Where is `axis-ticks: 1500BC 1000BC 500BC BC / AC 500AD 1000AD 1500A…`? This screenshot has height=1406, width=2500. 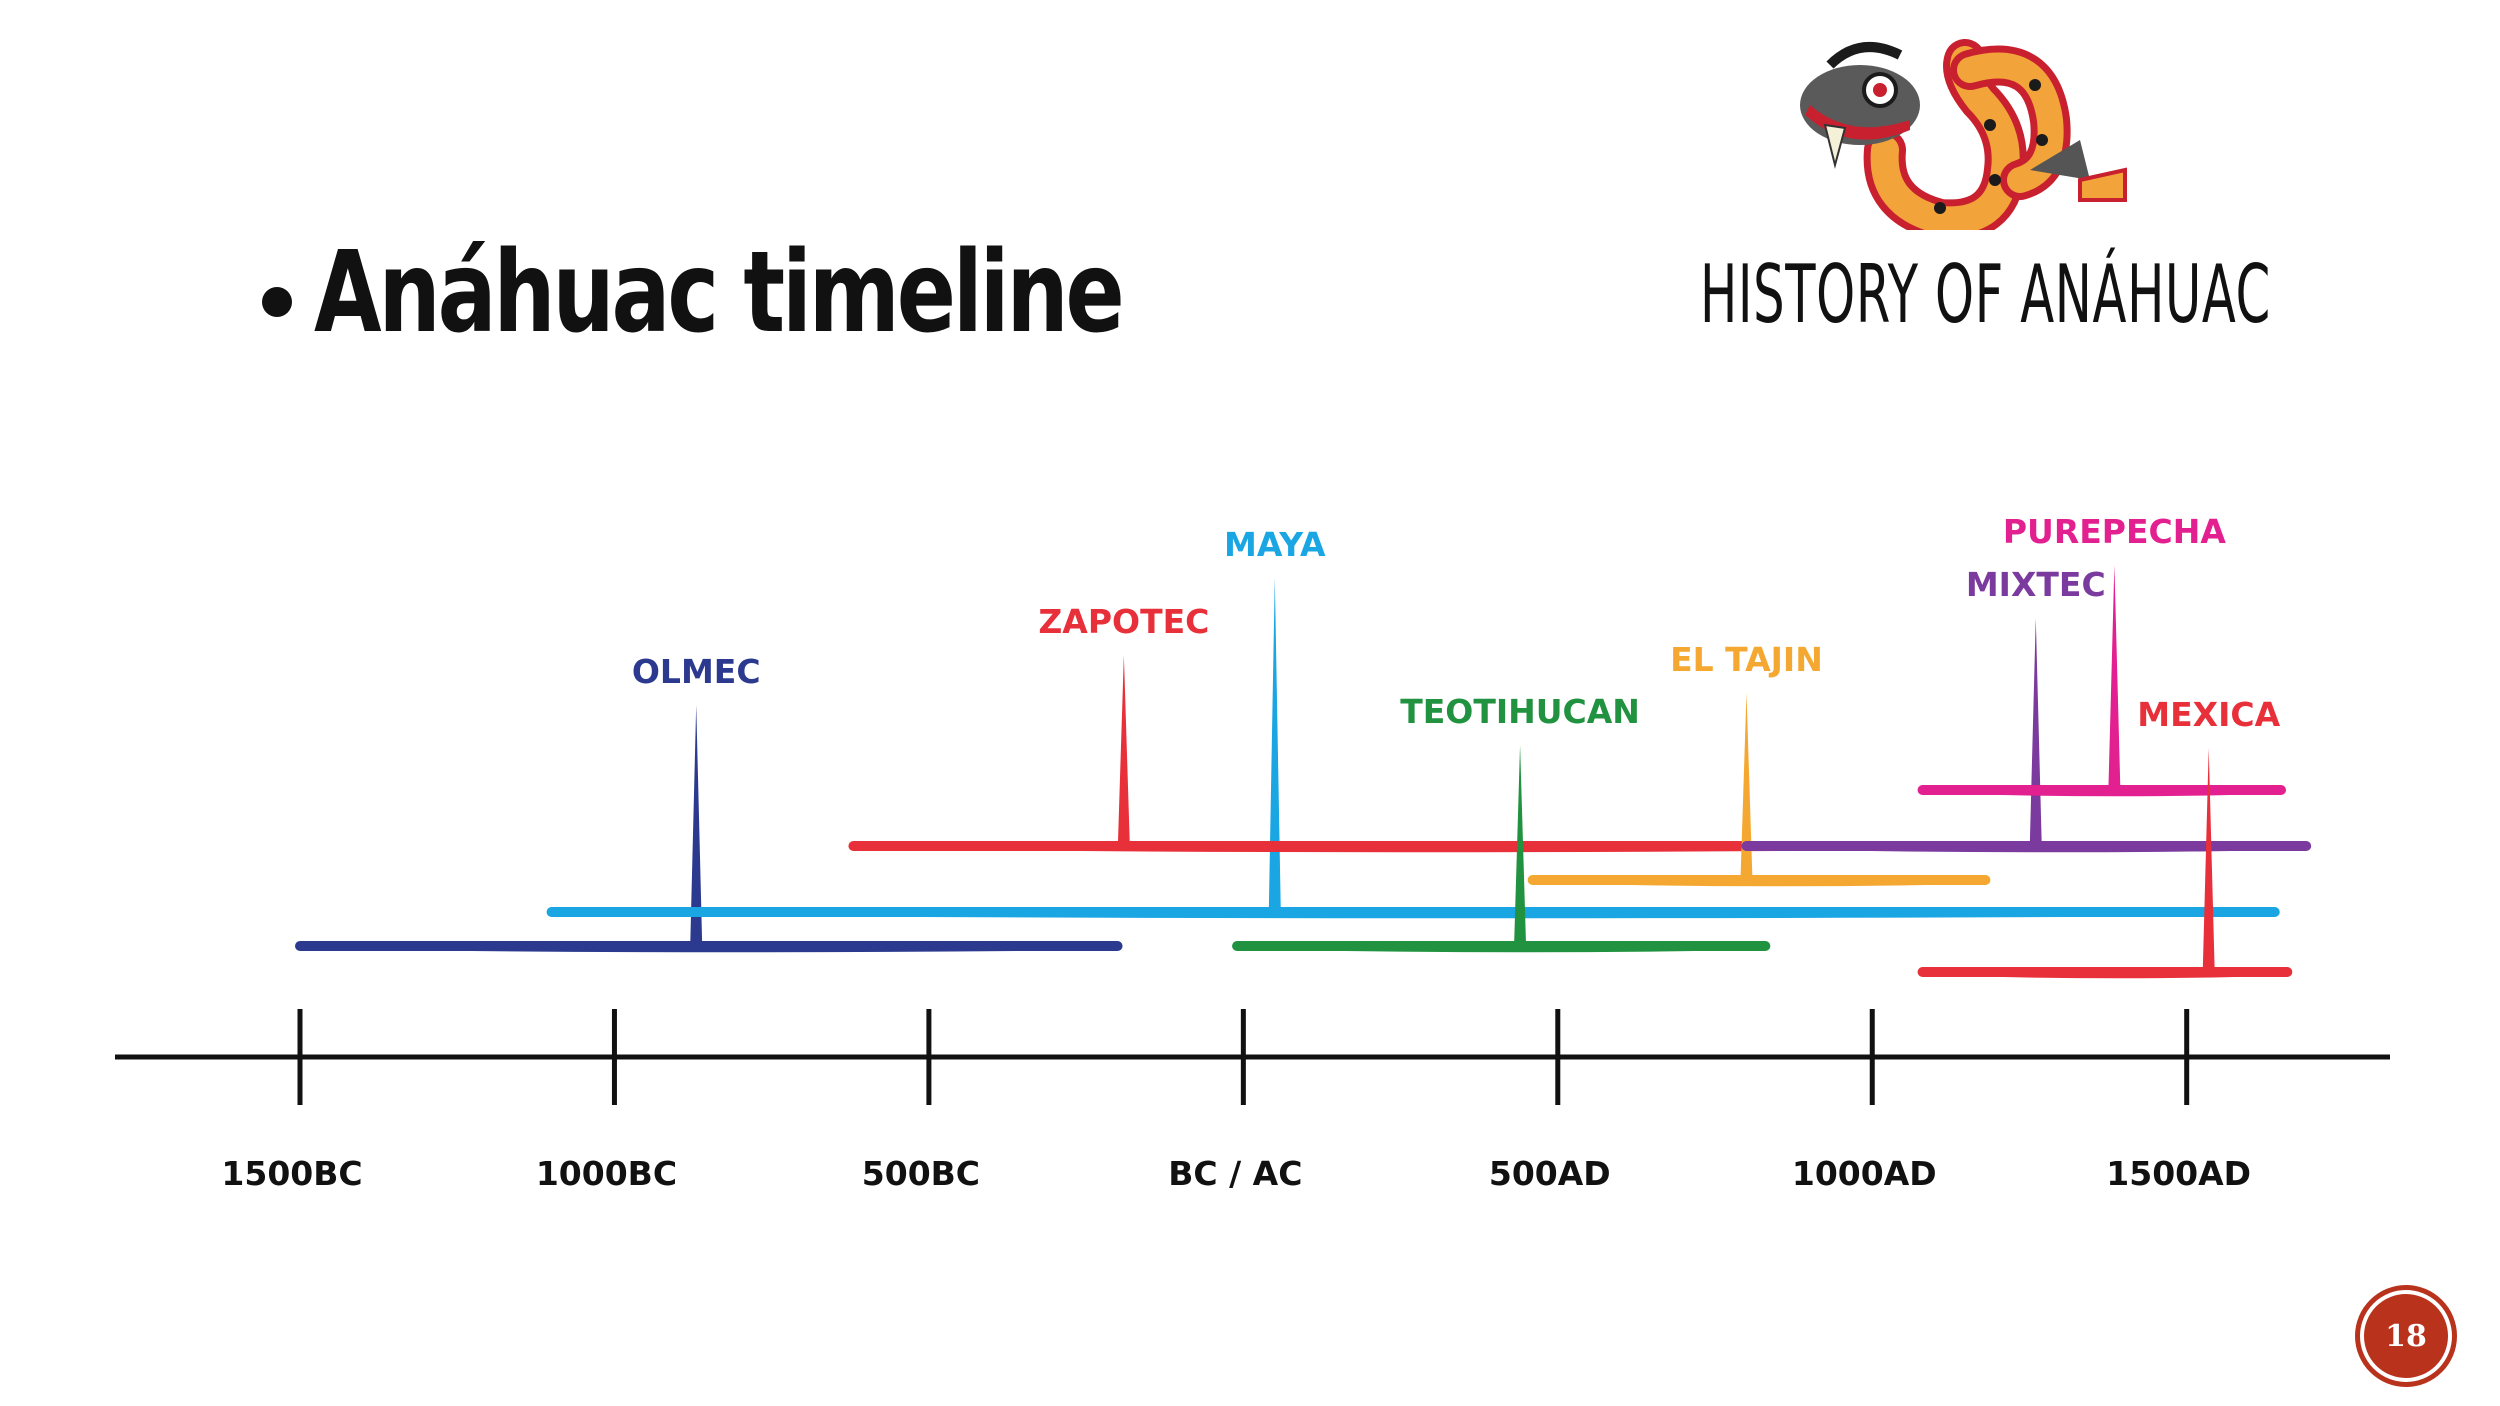 axis-ticks: 1500BC 1000BC 500BC BC / AC 500AD 1000AD 1500A… is located at coordinates (1236, 1101).